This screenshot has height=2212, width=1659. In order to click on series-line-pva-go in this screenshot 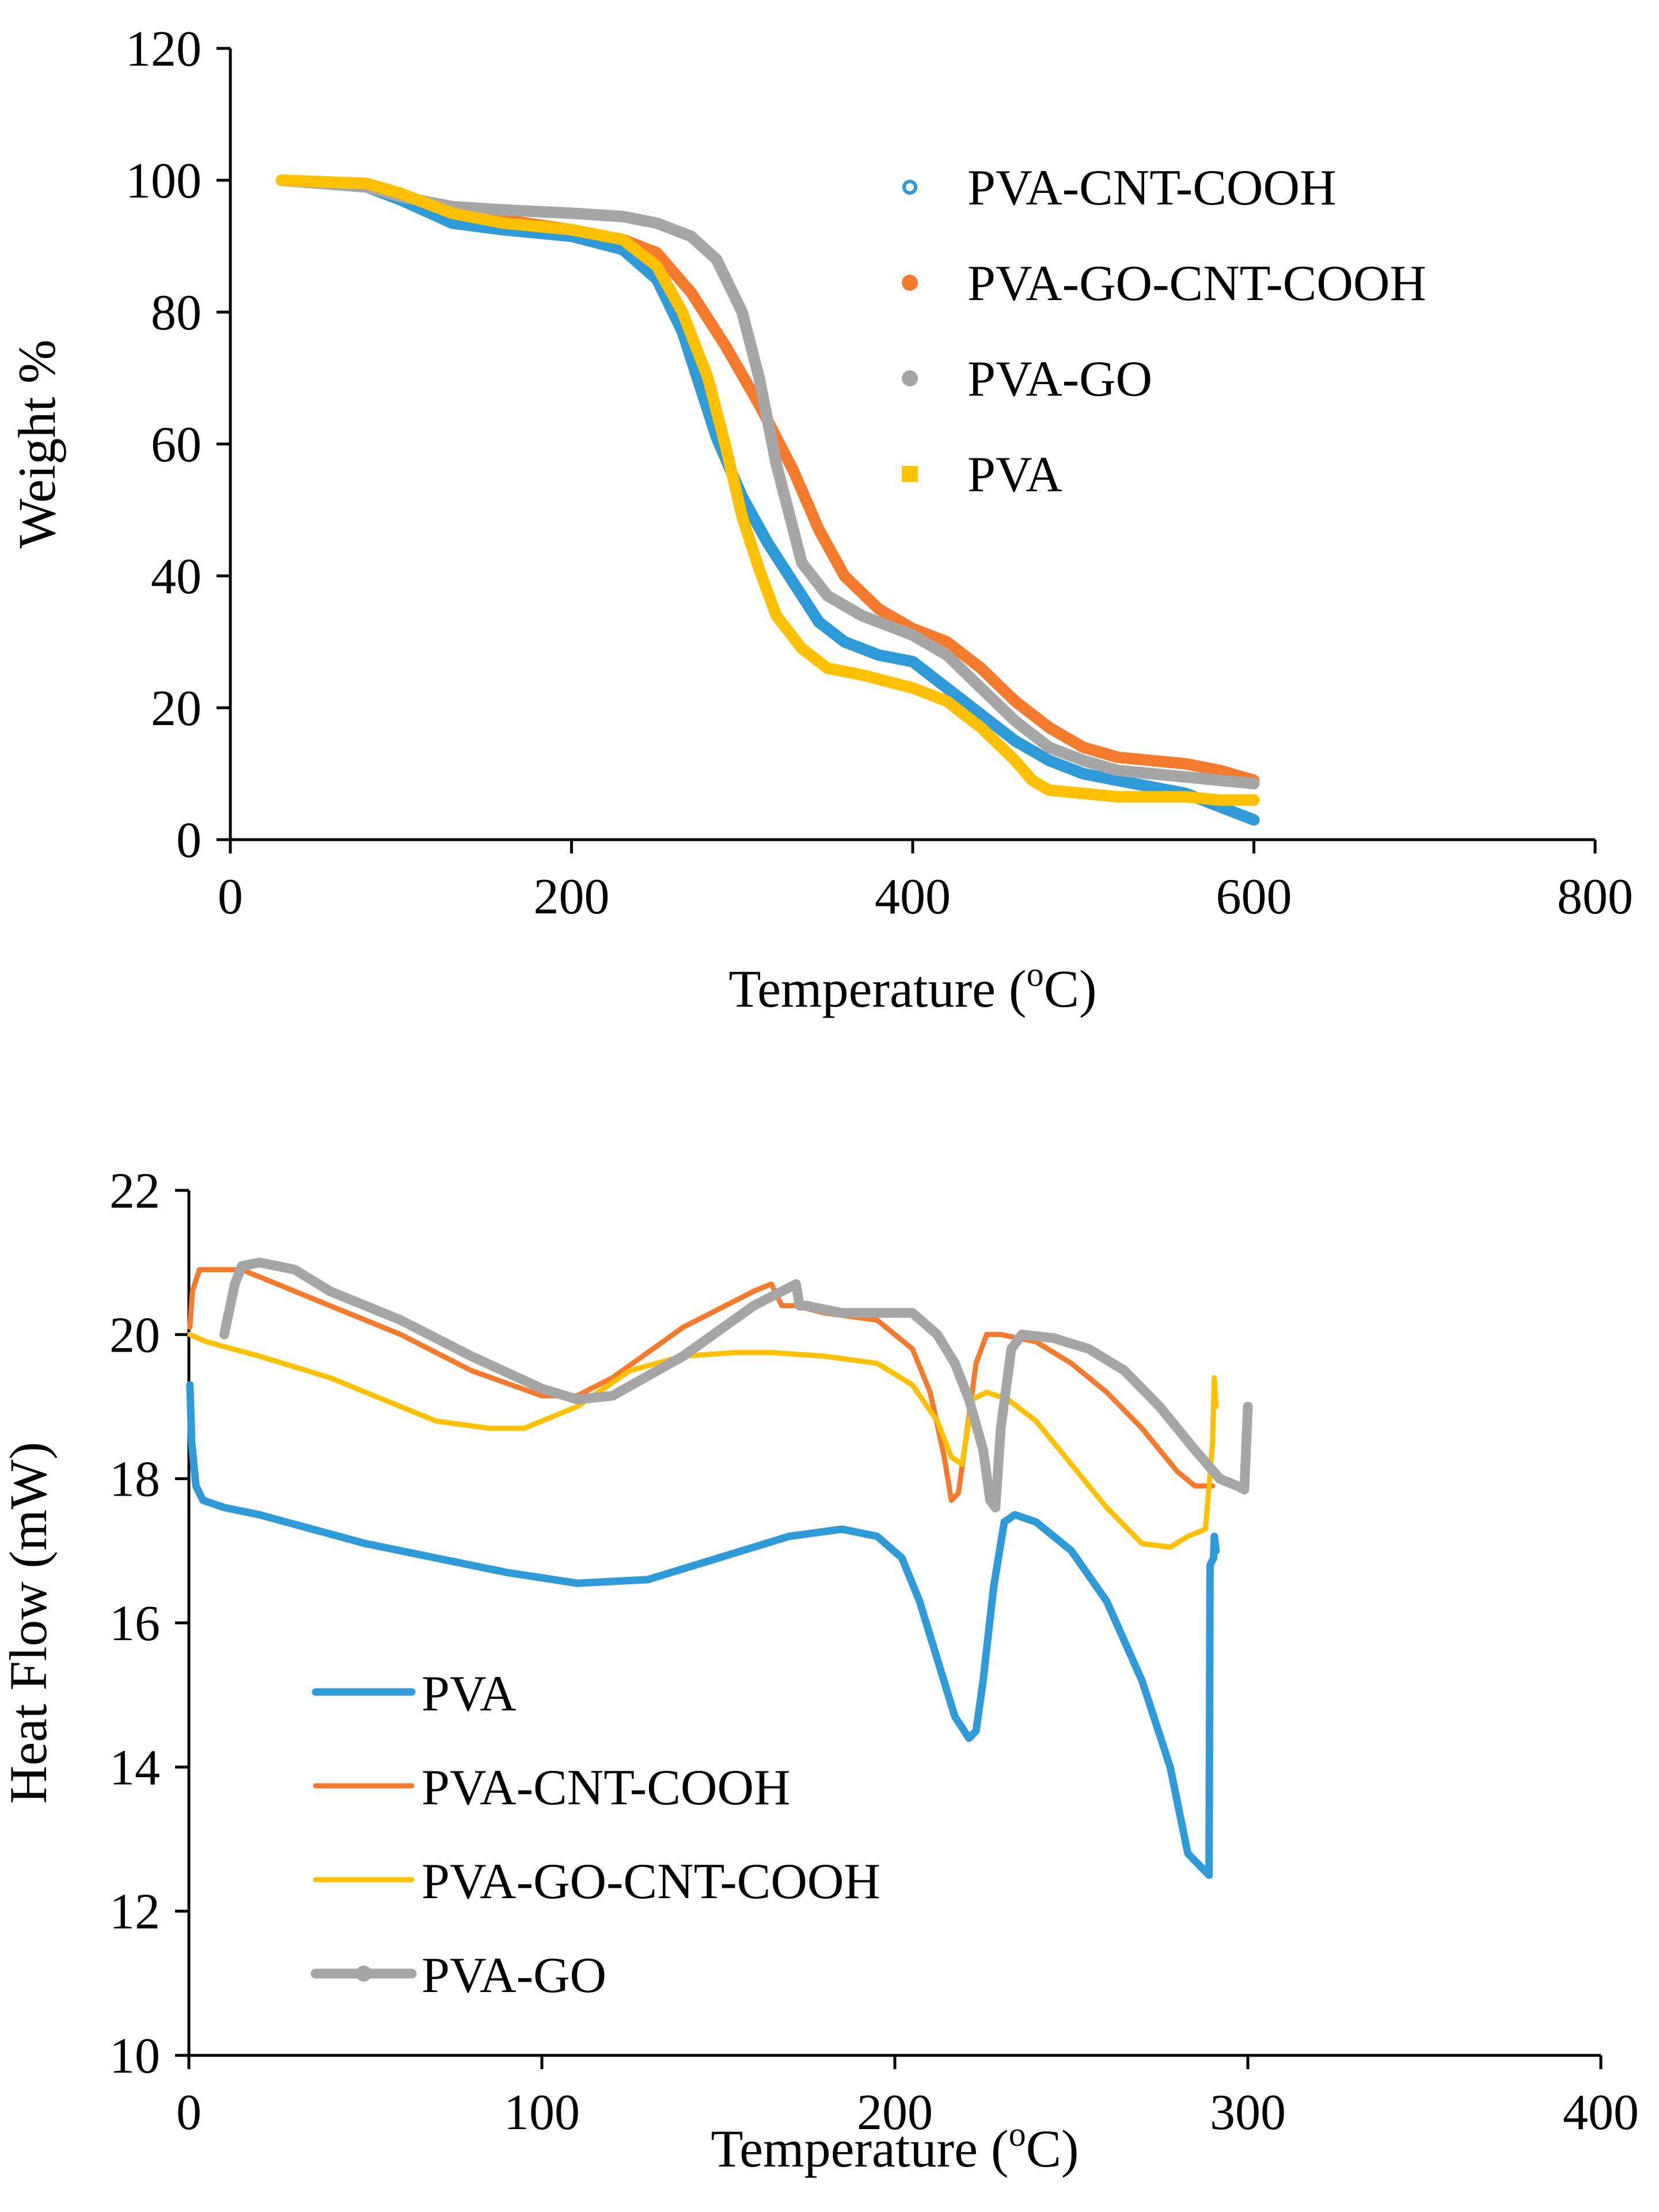, I will do `click(736, 1385)`.